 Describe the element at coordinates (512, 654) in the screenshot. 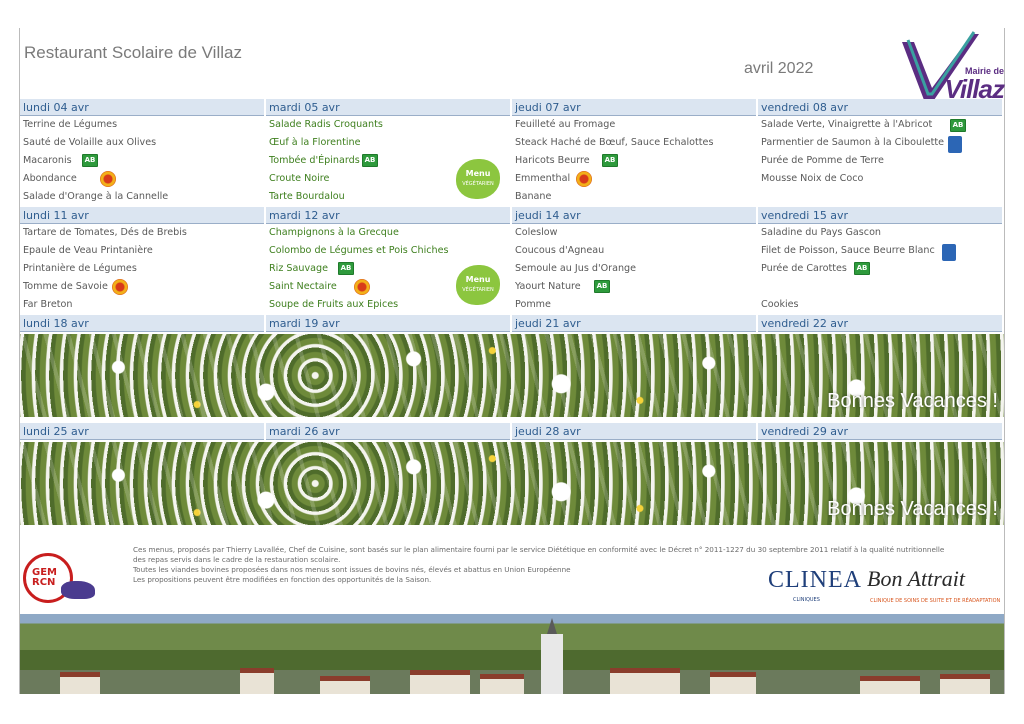

I see `village-photo` at that location.